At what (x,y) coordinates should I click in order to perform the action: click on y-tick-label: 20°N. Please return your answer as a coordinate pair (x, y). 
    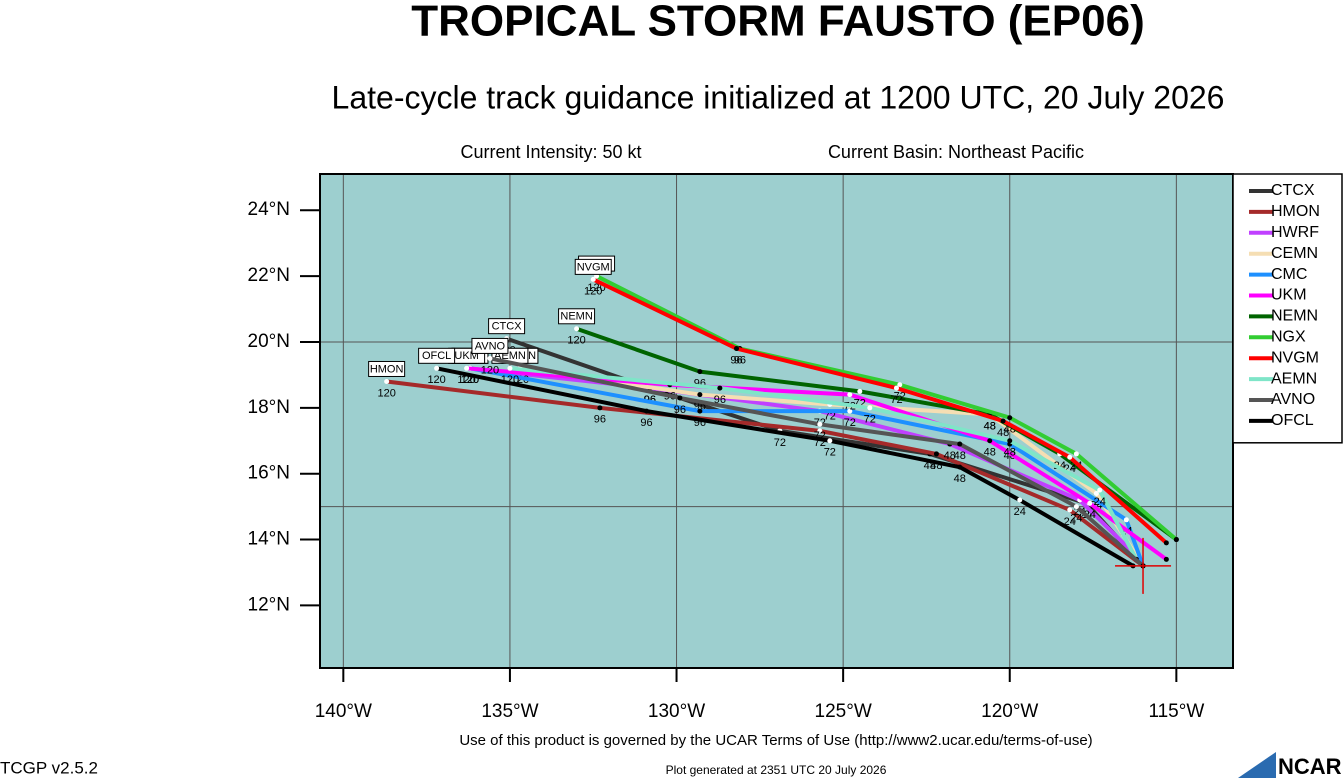
    Looking at the image, I should click on (269, 341).